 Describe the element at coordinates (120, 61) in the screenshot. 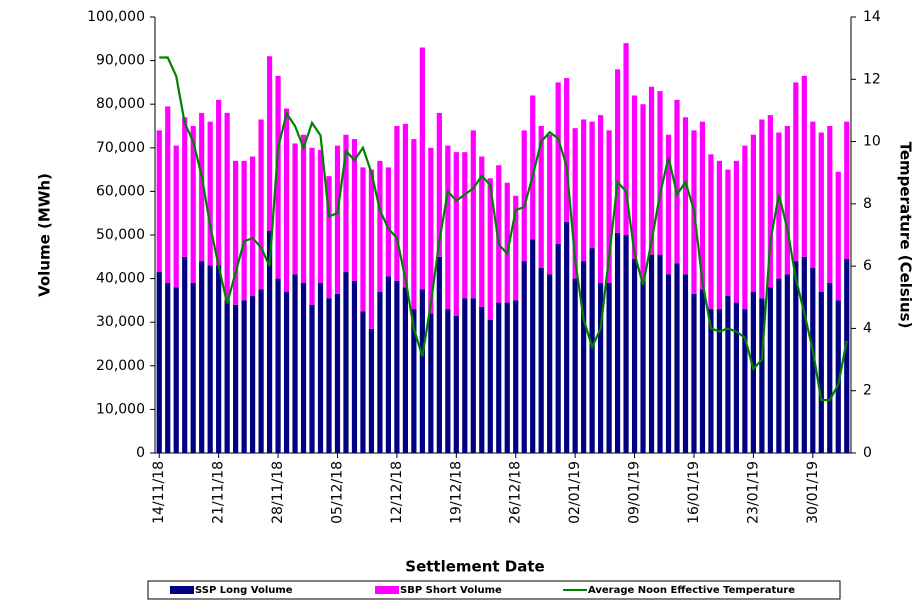

I see `y-tick-label: 90,000` at that location.